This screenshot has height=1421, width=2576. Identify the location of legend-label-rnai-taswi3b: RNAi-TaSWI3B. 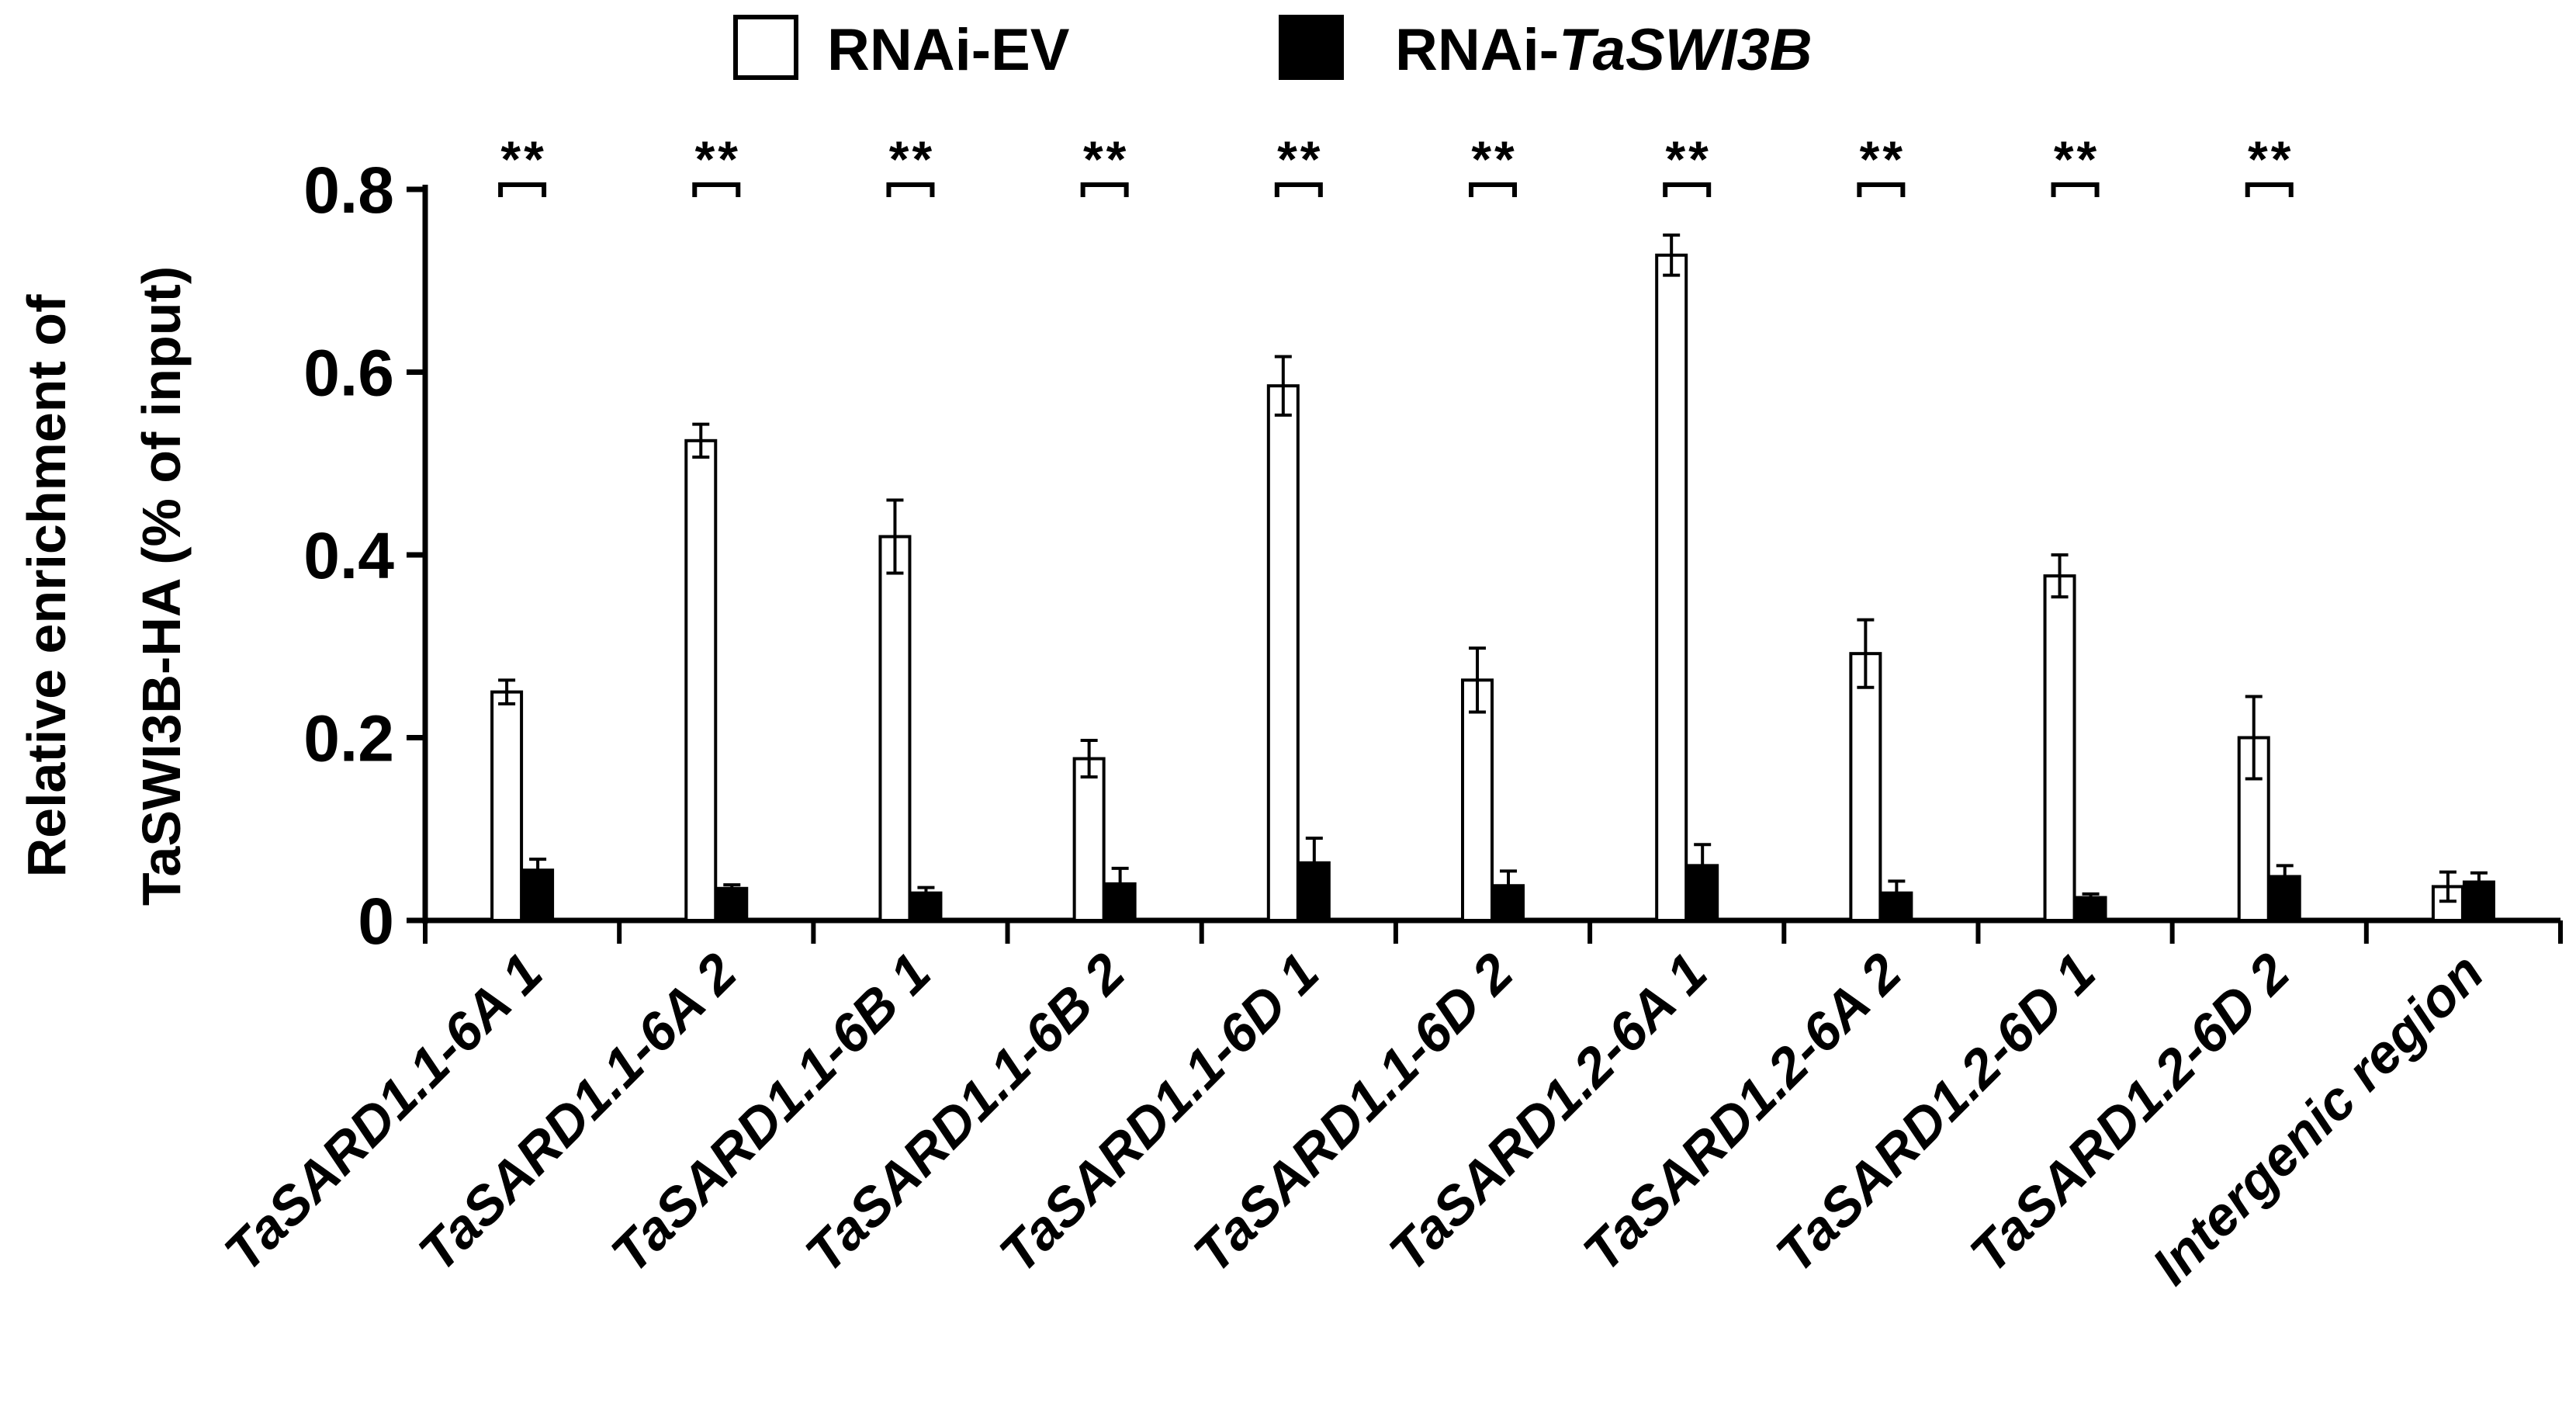
(1604, 50).